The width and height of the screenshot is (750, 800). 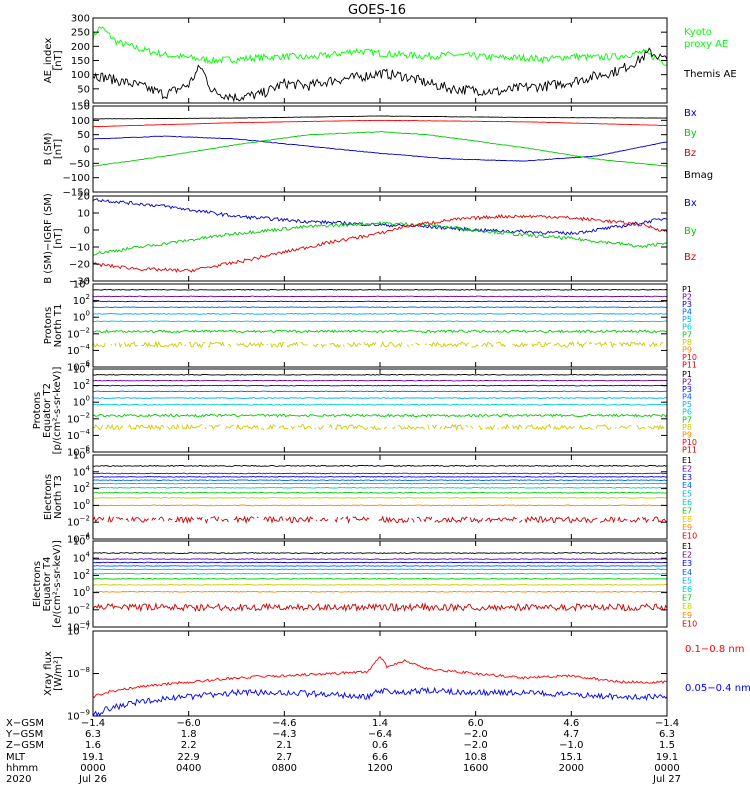 I want to click on series-line-ent3-e9, so click(x=380, y=505).